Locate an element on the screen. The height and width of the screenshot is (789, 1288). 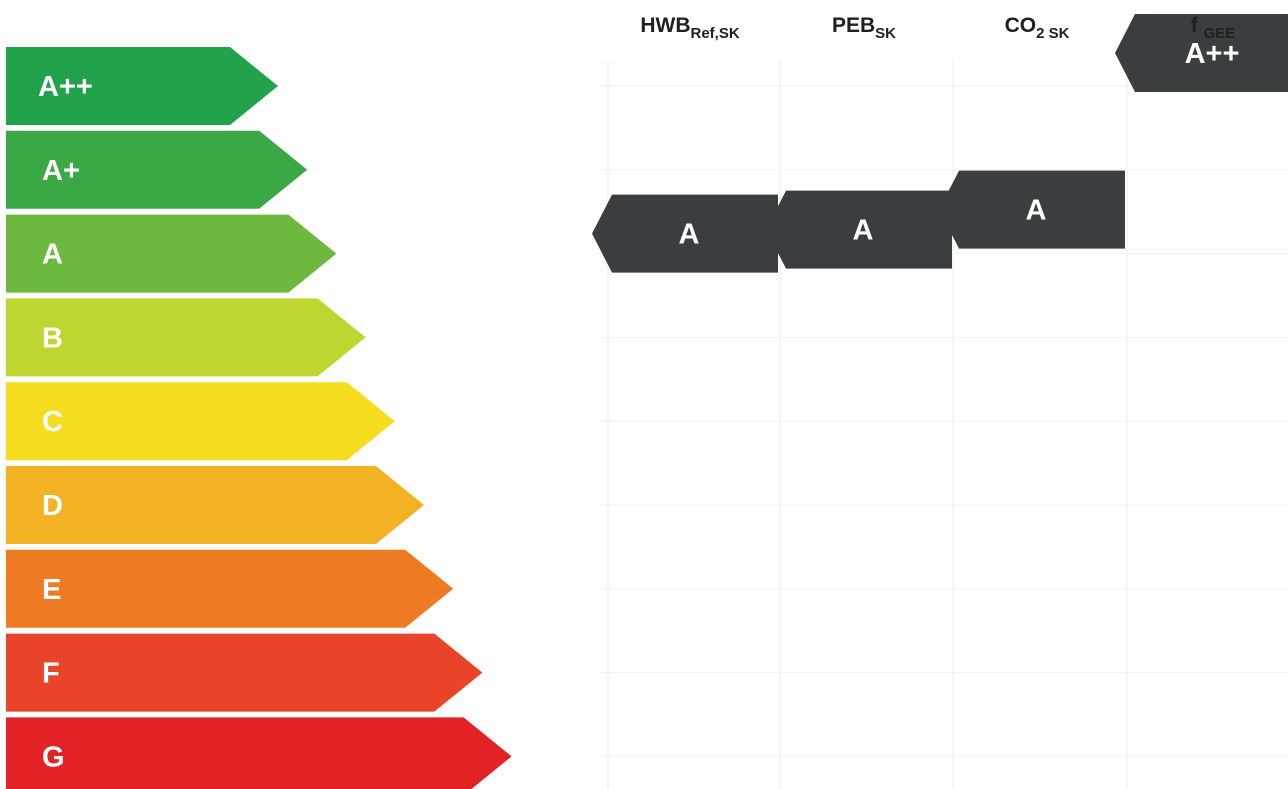
band-label: B is located at coordinates (52, 338).